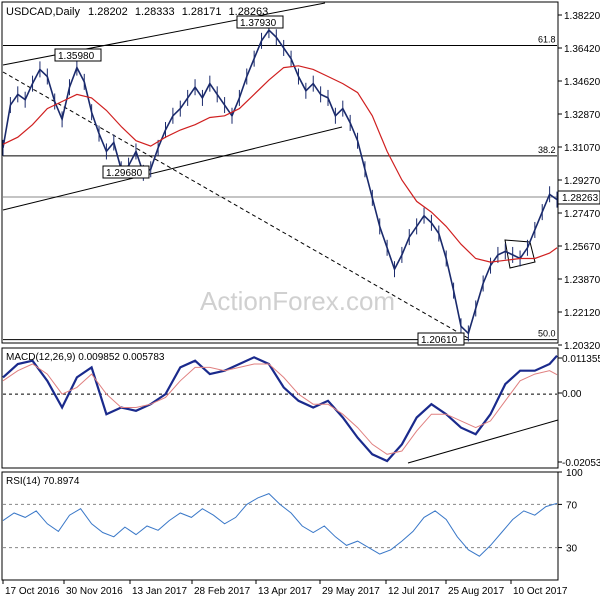 The image size is (600, 605). Describe the element at coordinates (540, 591) in the screenshot. I see `x-tick-label: 10 Oct 2017` at that location.